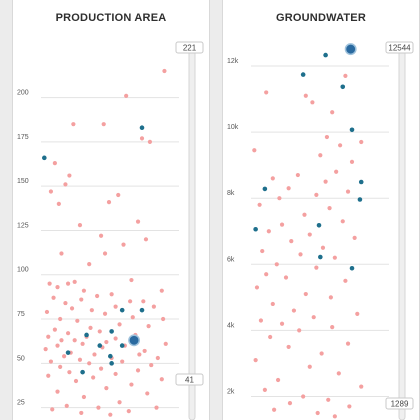 The image size is (420, 420). Describe the element at coordinates (189, 379) in the screenshot. I see `slider-min-handle-box` at that location.